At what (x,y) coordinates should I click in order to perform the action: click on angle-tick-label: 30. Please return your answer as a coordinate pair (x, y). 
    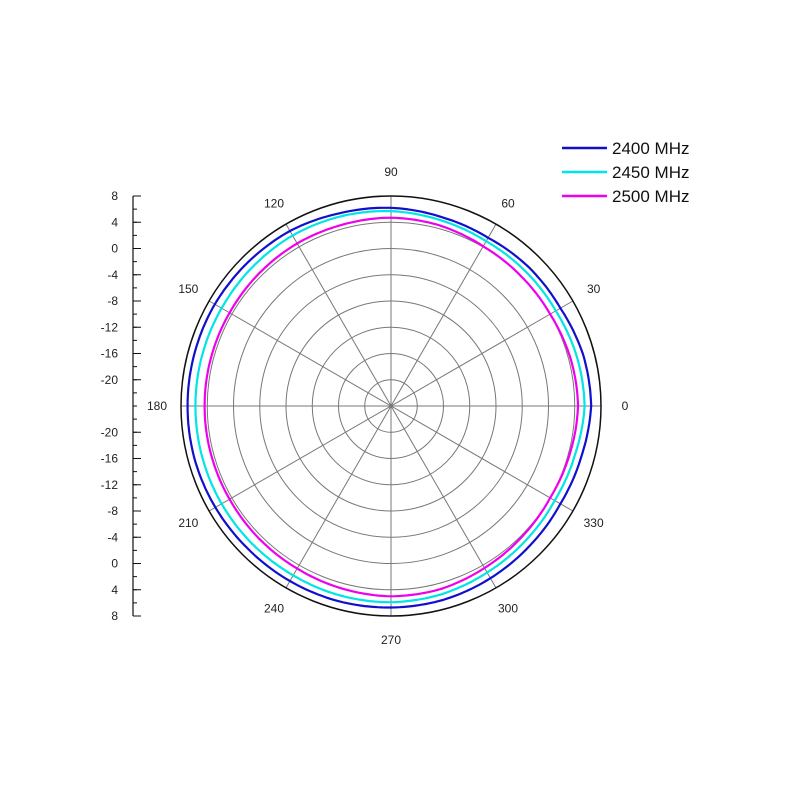
    Looking at the image, I should click on (594, 289).